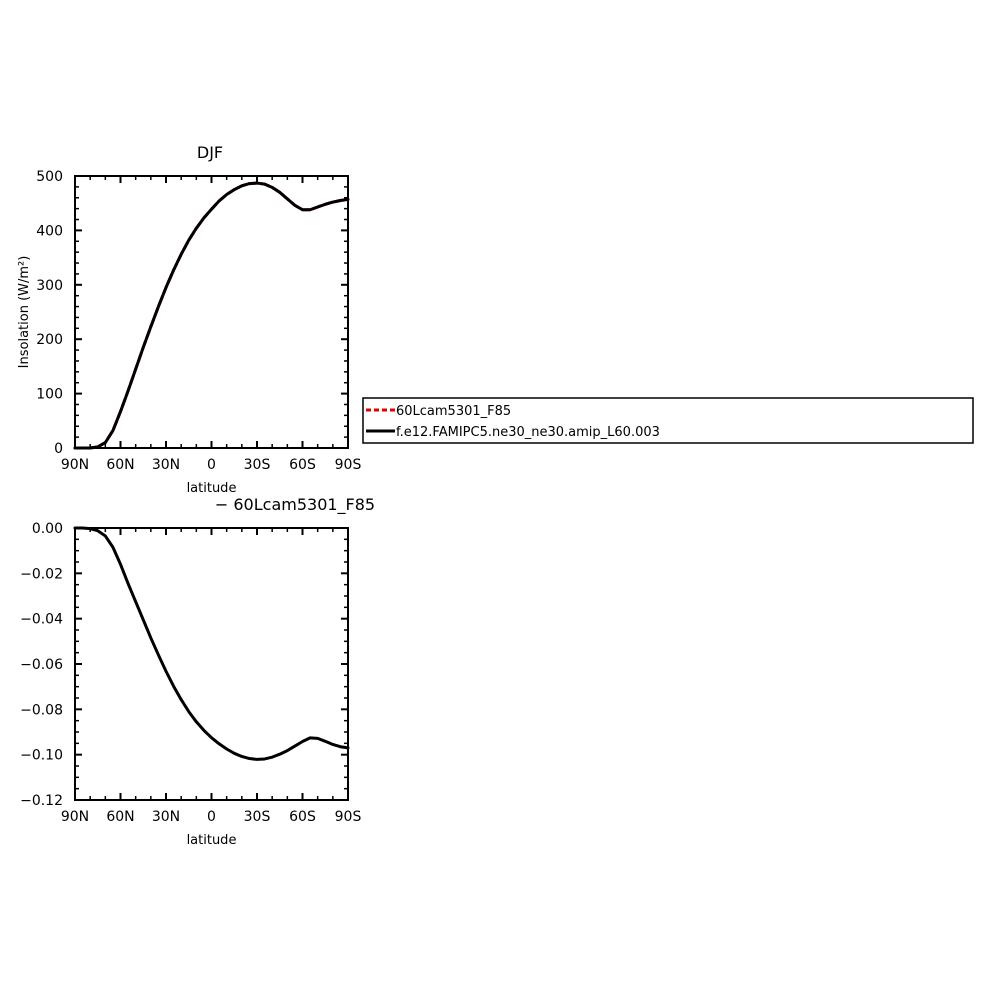 Image resolution: width=989 pixels, height=991 pixels. Describe the element at coordinates (295, 505) in the screenshot. I see `chart-title: − 60Lcam5301_F85` at that location.